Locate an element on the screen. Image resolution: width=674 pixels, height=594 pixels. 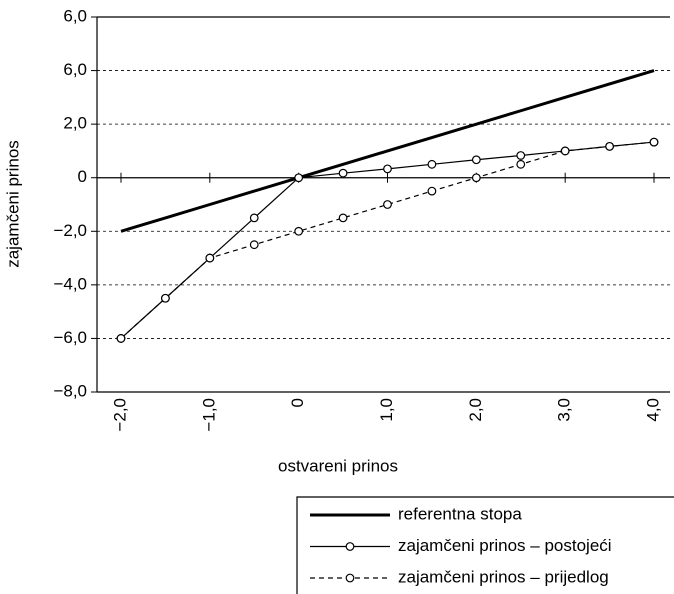
y-tick-label: −6,0 is located at coordinates (70, 337).